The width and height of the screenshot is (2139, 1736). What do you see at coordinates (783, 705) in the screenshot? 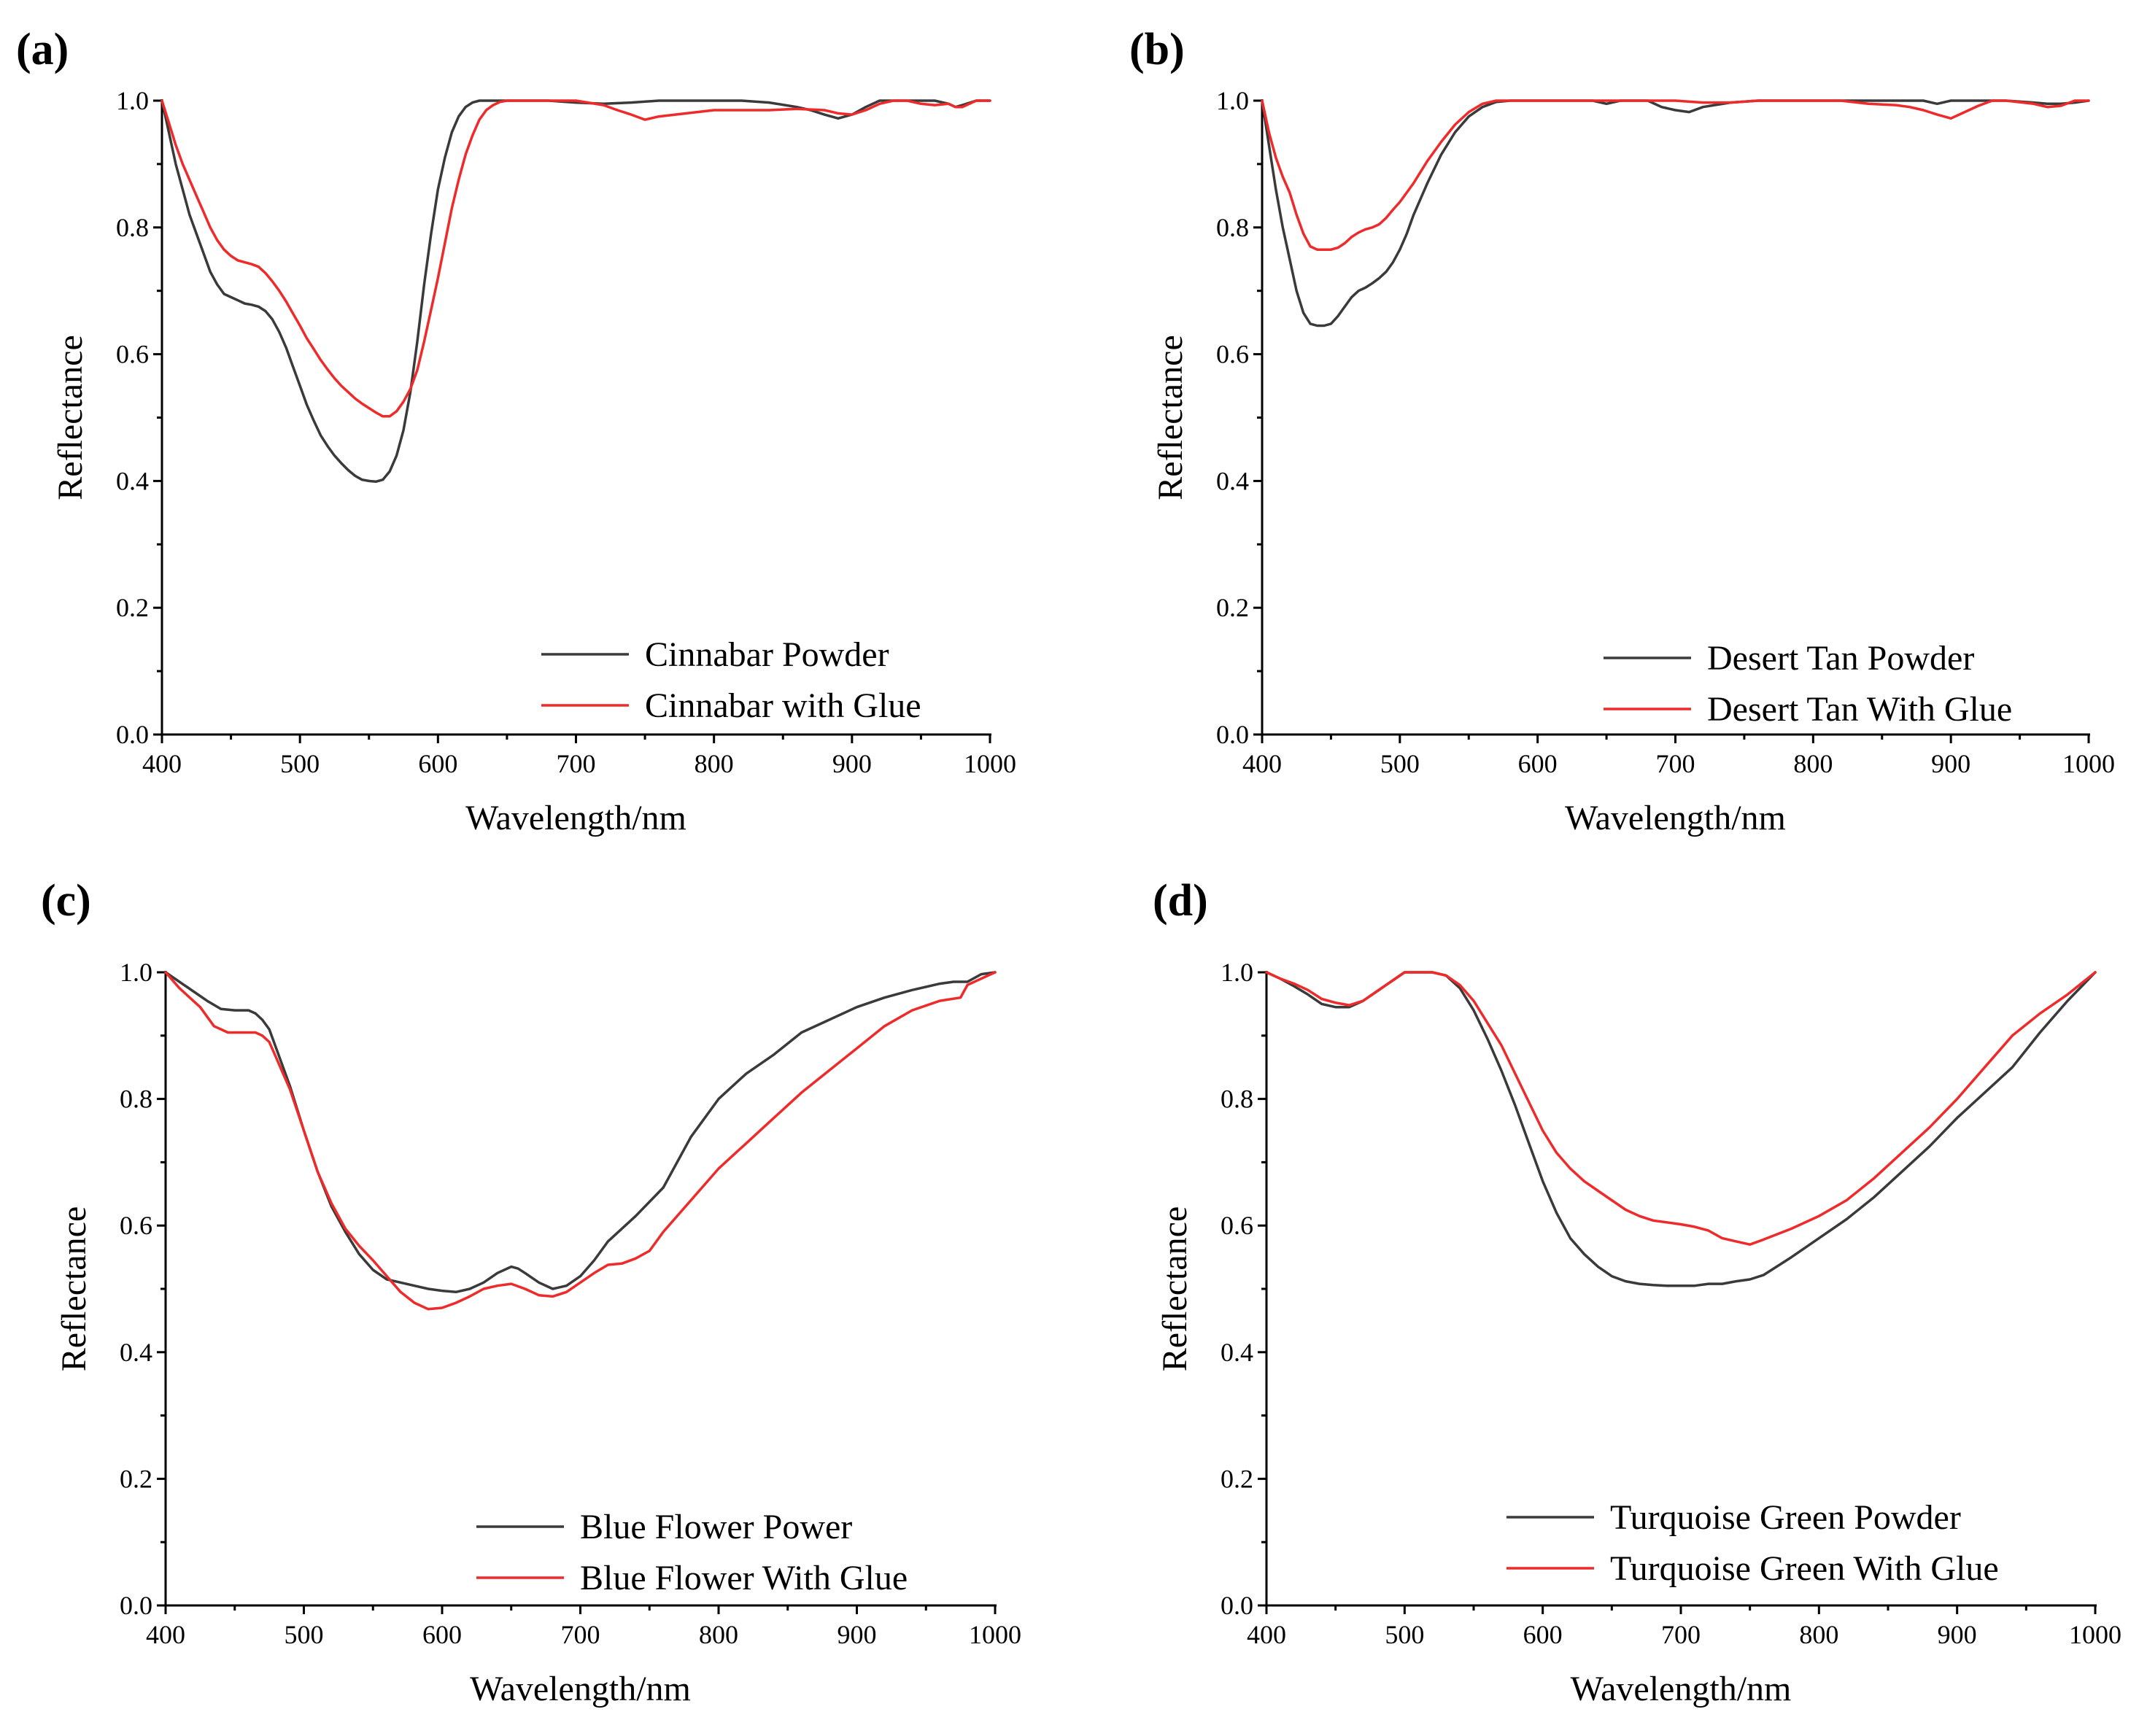
I see `legend-label: Cinnabar with Glue` at bounding box center [783, 705].